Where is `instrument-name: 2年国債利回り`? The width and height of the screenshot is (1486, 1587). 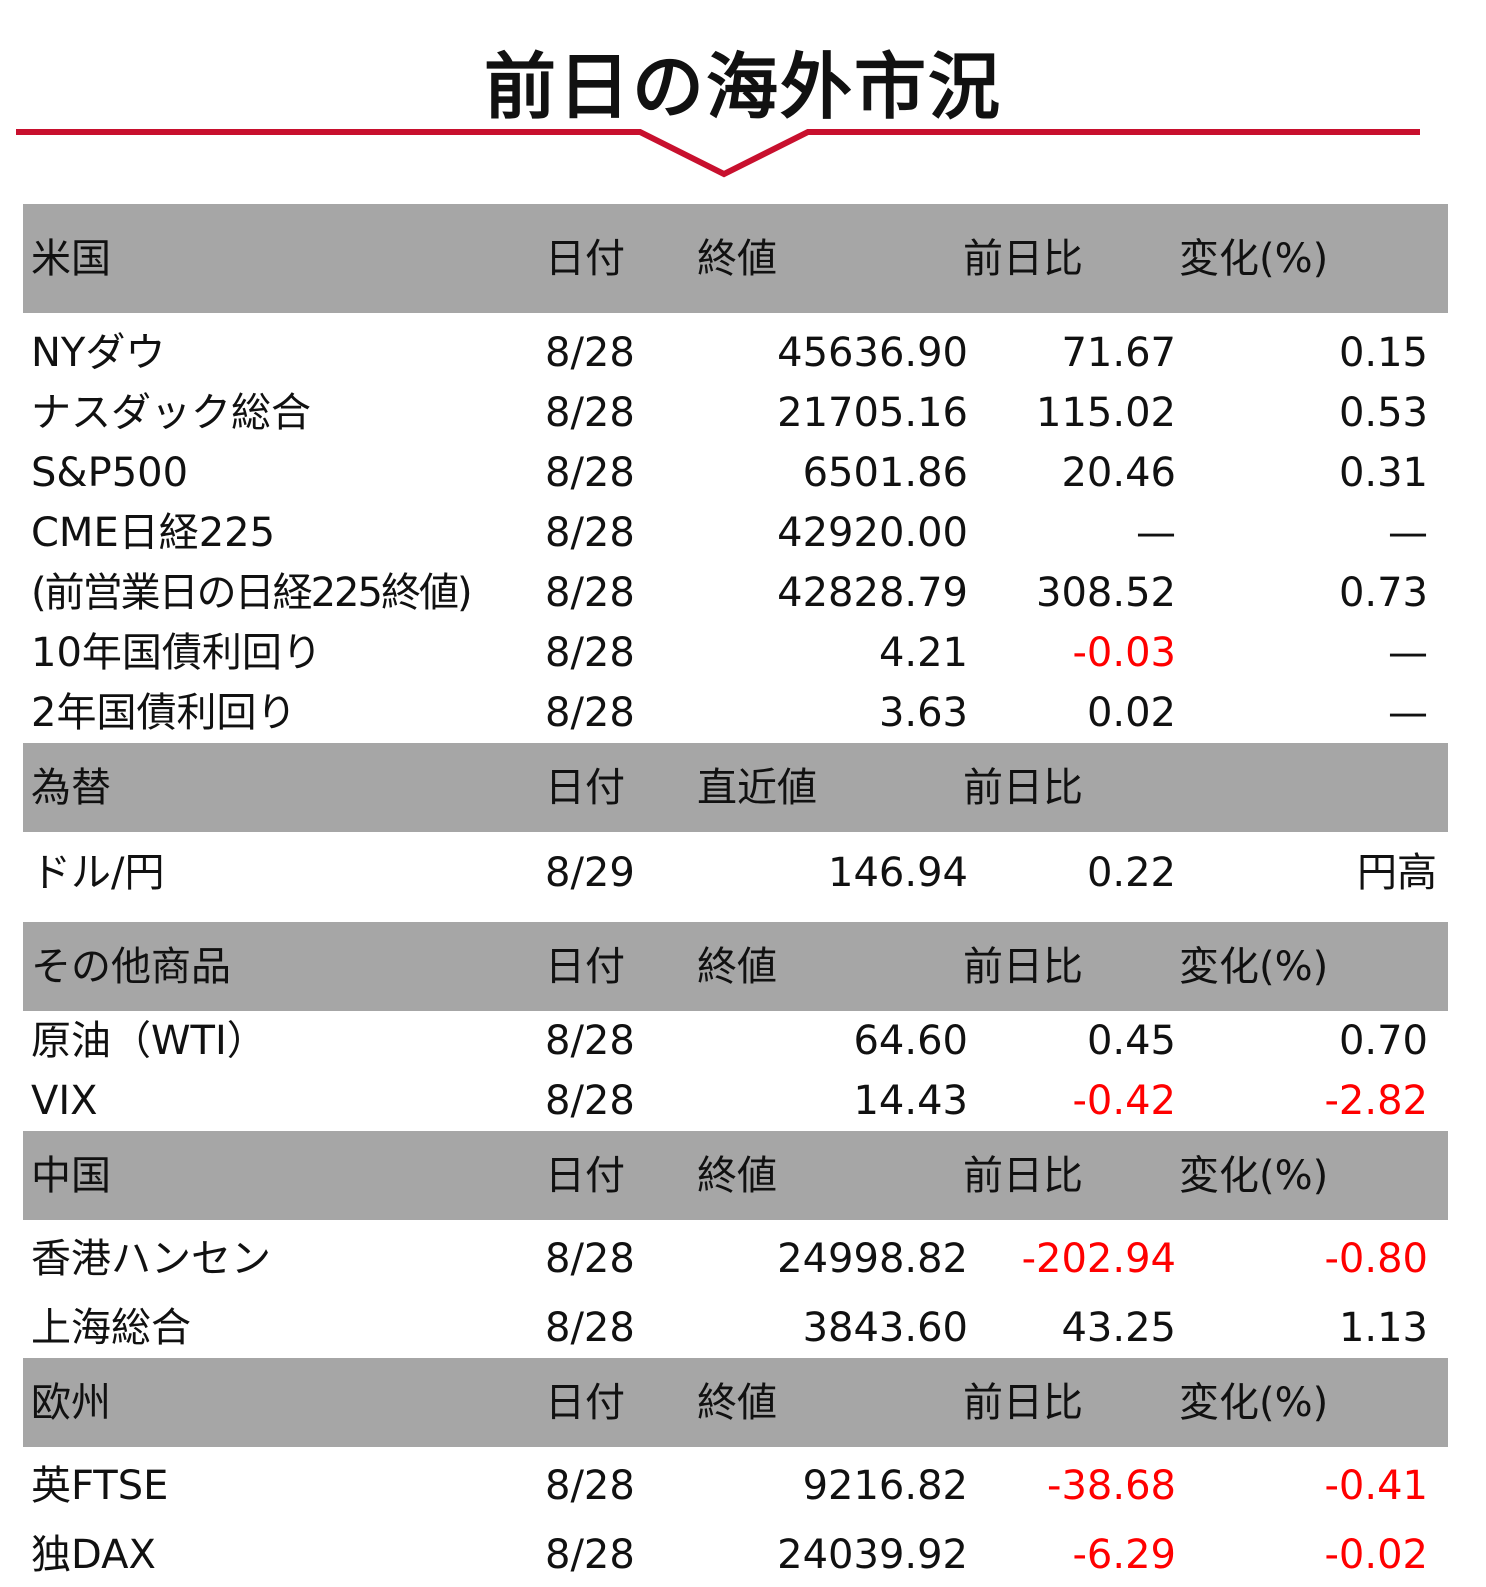
instrument-name: 2年国債利回り is located at coordinates (164, 713).